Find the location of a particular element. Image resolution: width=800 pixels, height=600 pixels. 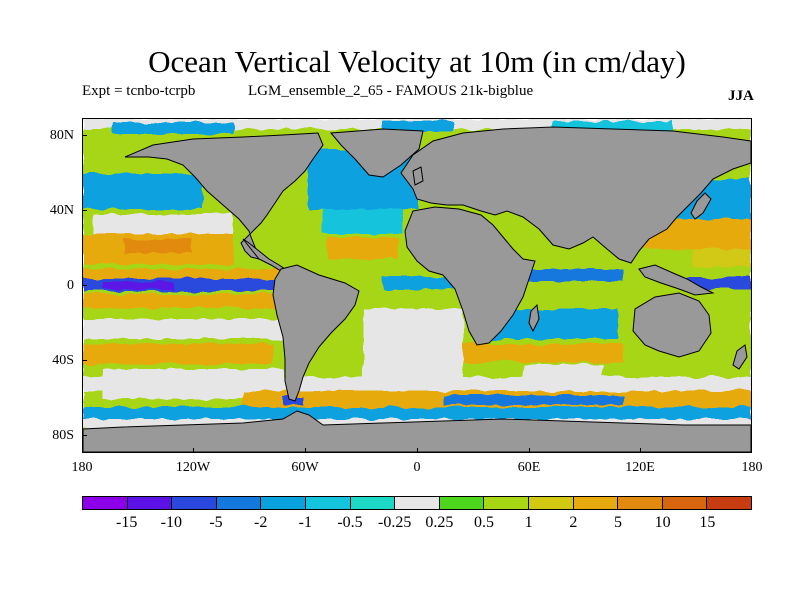

colorbar is located at coordinates (417, 503).